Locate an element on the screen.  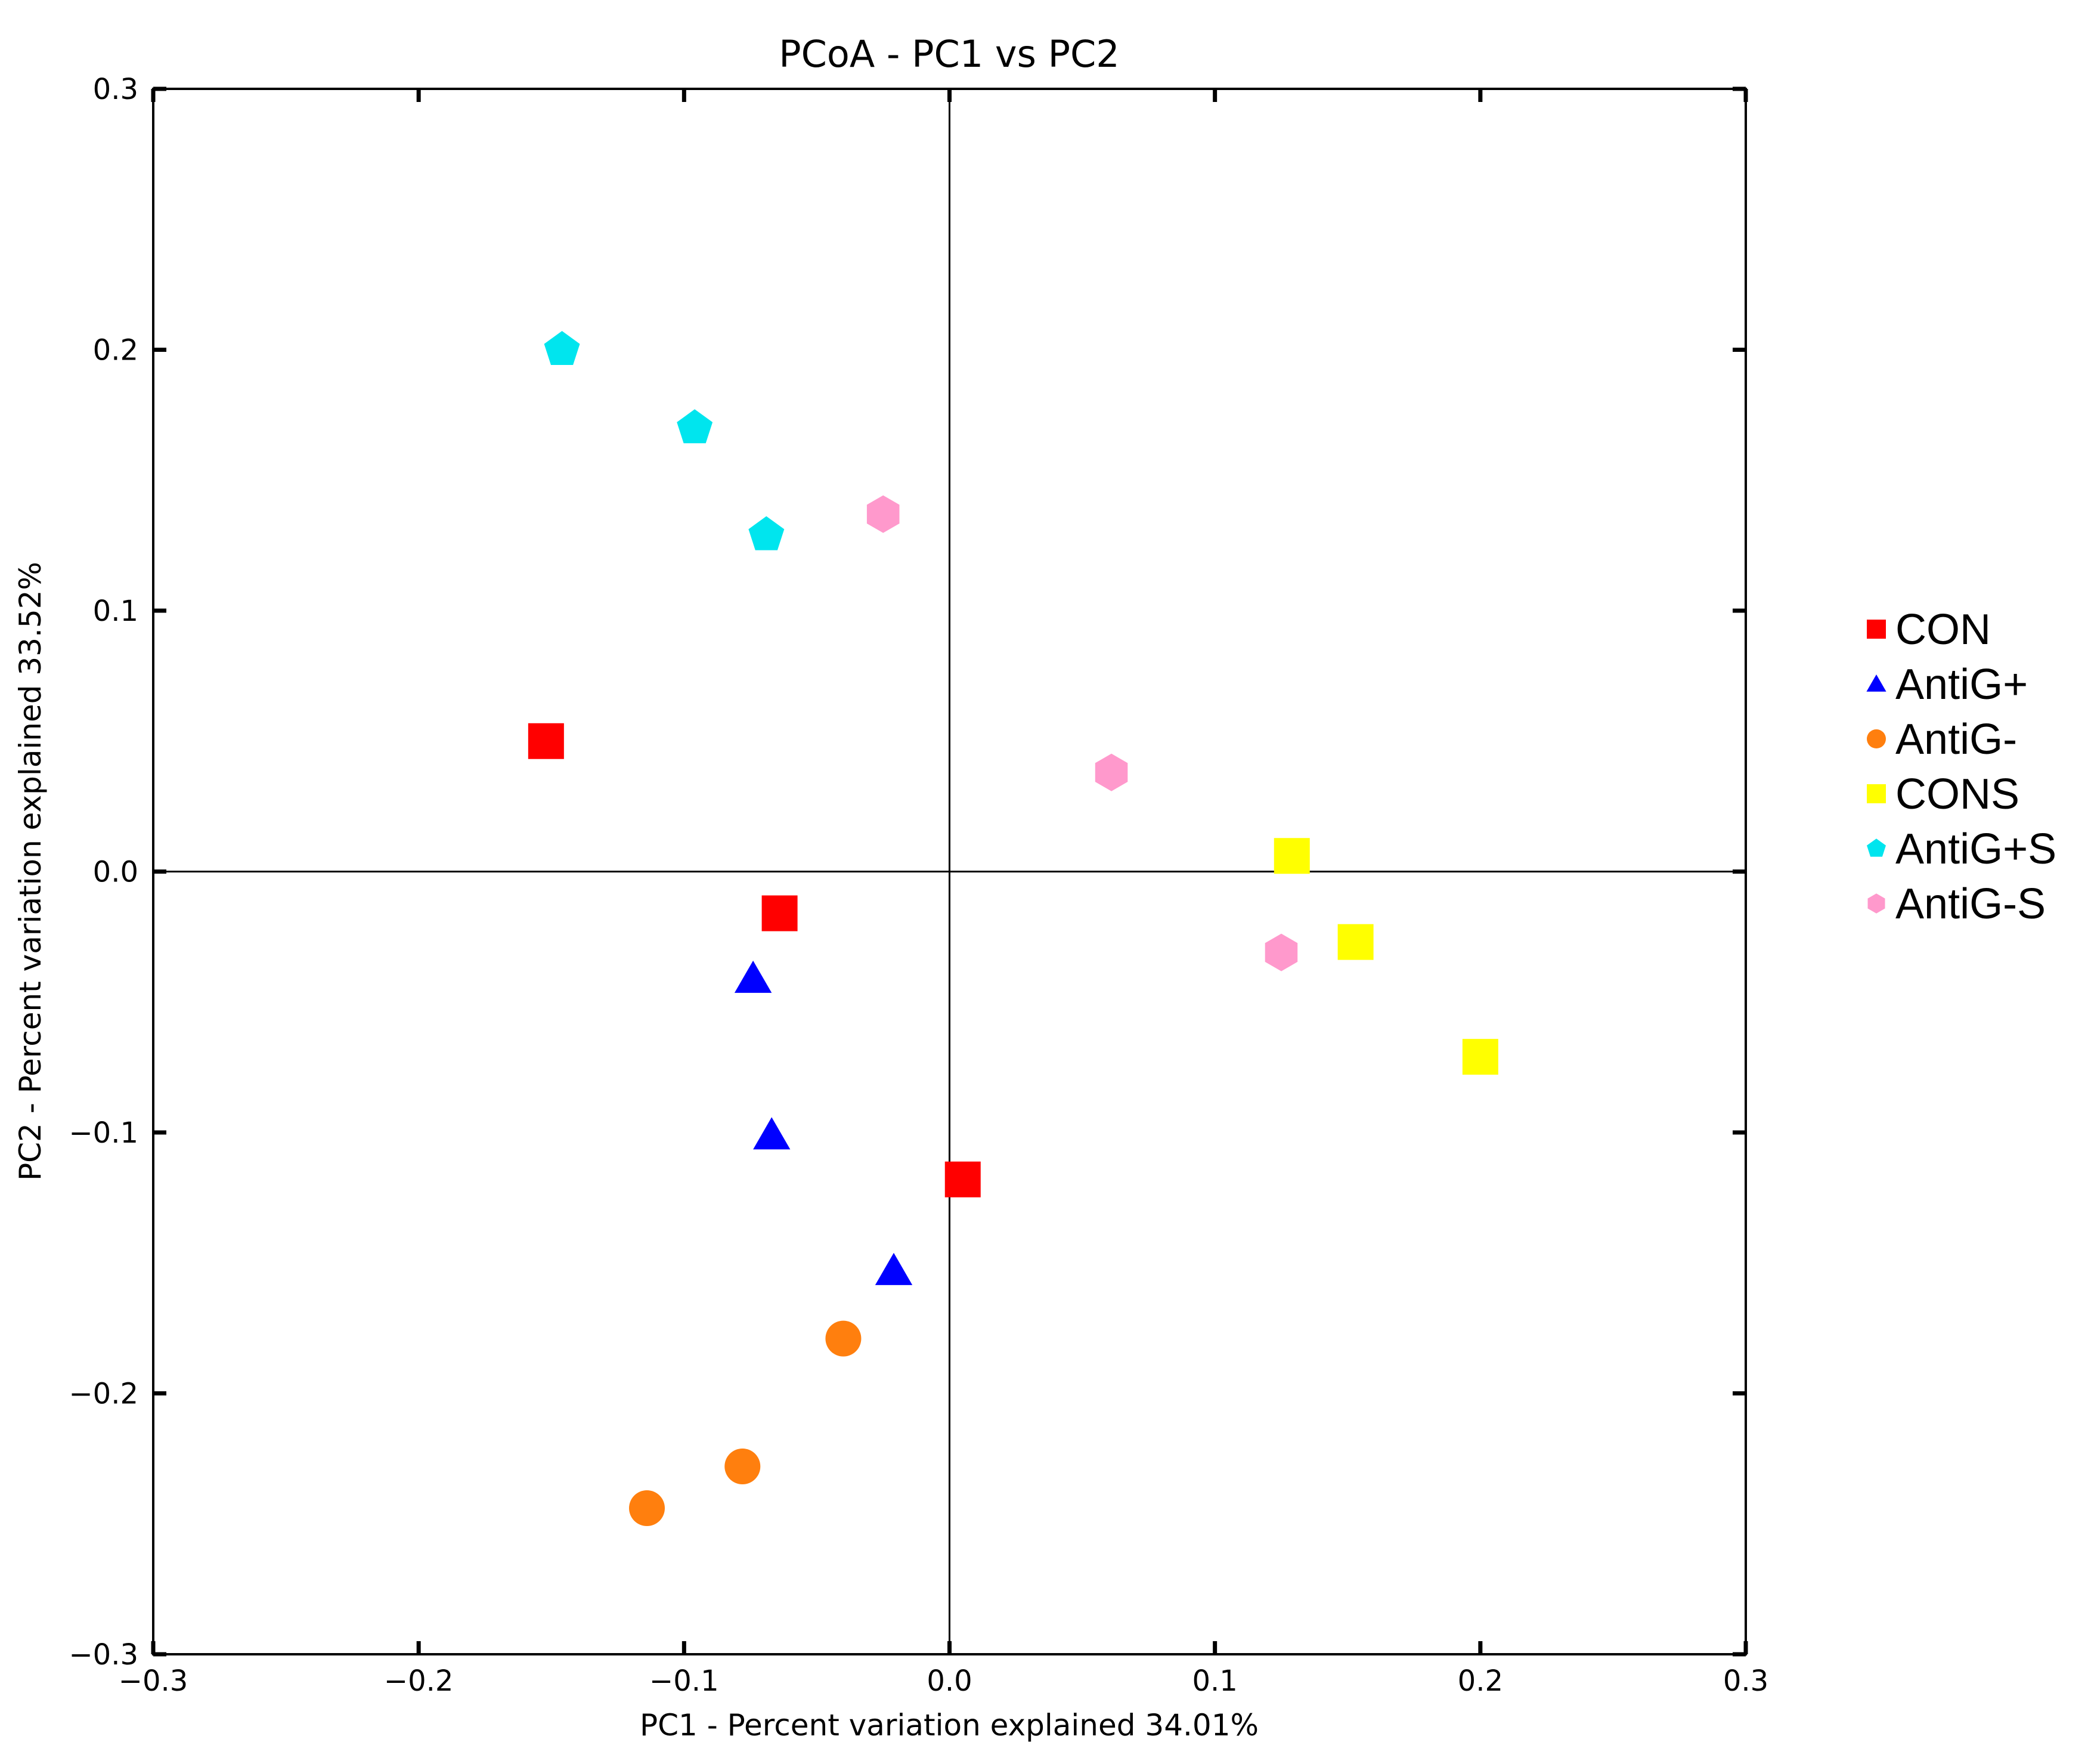
legend-marker-antig-pluss is located at coordinates (1877, 847).